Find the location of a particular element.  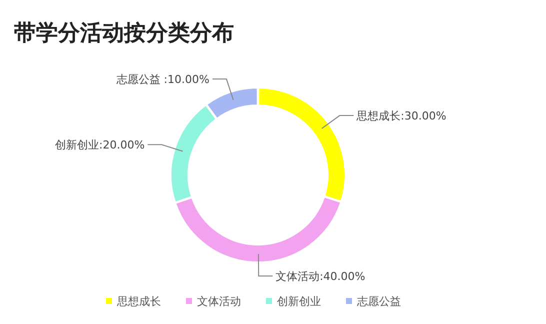

data-label: 志愿公益 :10.00% is located at coordinates (163, 79).